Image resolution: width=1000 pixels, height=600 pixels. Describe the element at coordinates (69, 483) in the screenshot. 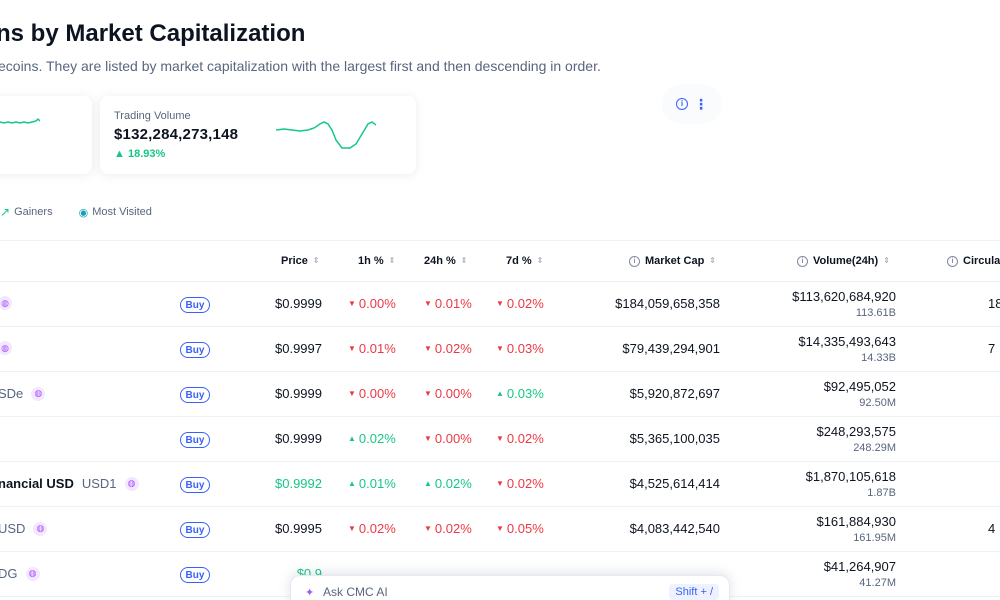

I see `coin-name-cell: nancial USD USD1 ◍` at that location.